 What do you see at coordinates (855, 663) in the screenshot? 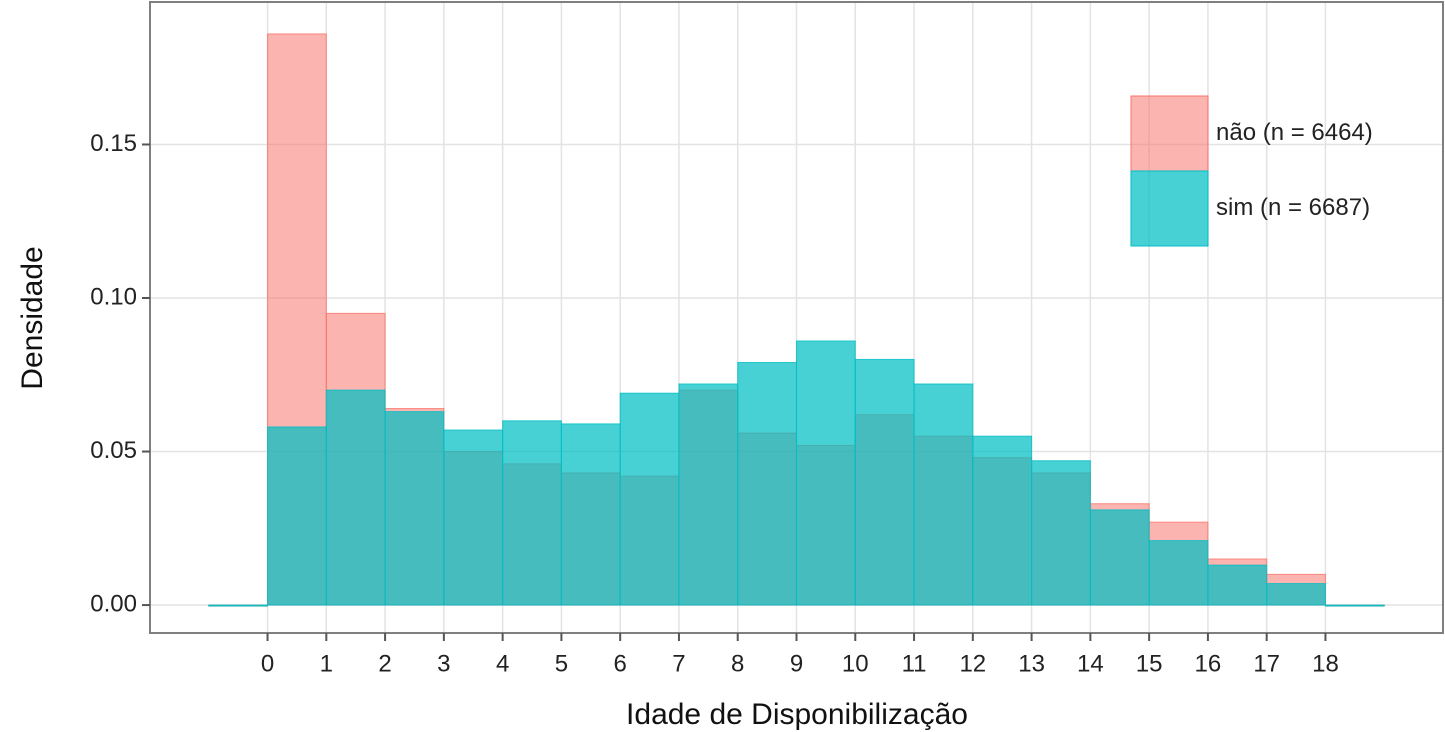
I see `x-tick-label: 10` at bounding box center [855, 663].